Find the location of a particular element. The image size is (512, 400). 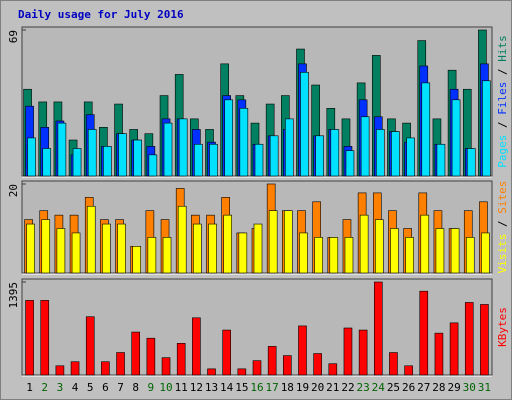

x-tick-label: 11 is located at coordinates (181, 387).